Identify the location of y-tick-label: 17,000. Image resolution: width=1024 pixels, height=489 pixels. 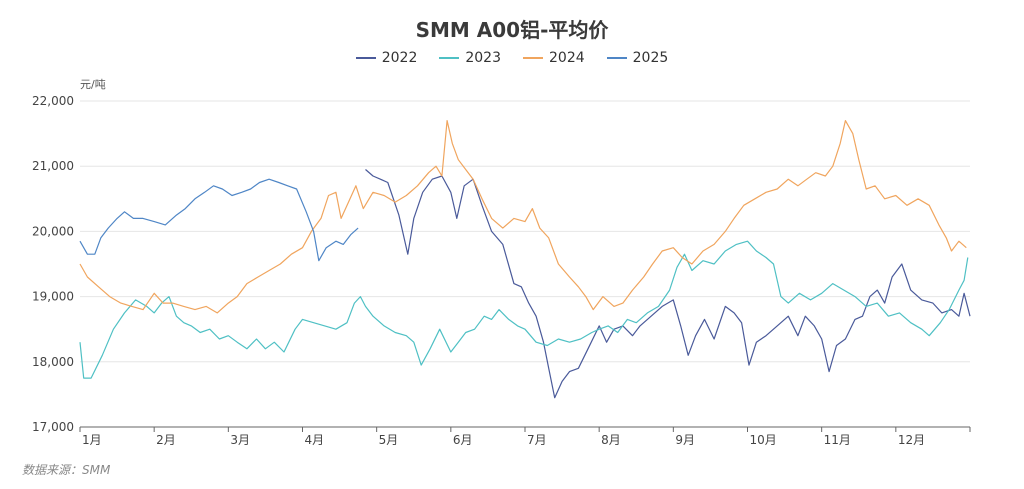
(53, 427).